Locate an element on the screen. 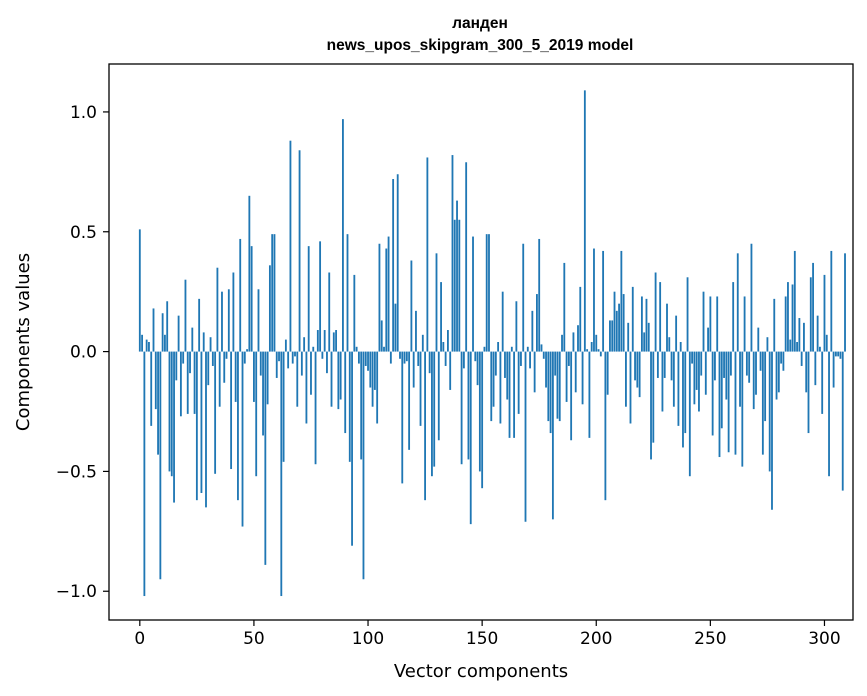 The width and height of the screenshot is (867, 696). x-tick-label: 0 is located at coordinates (139, 639).